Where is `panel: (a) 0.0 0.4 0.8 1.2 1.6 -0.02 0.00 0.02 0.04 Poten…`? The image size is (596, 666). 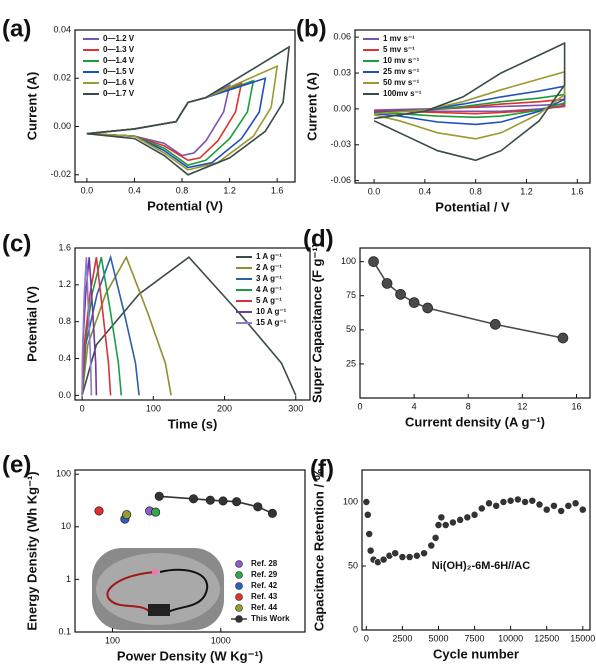 panel: (a) 0.0 0.4 0.8 1.2 1.6 -0.02 0.00 0.02 0.04 Poten… is located at coordinates (149, 114).